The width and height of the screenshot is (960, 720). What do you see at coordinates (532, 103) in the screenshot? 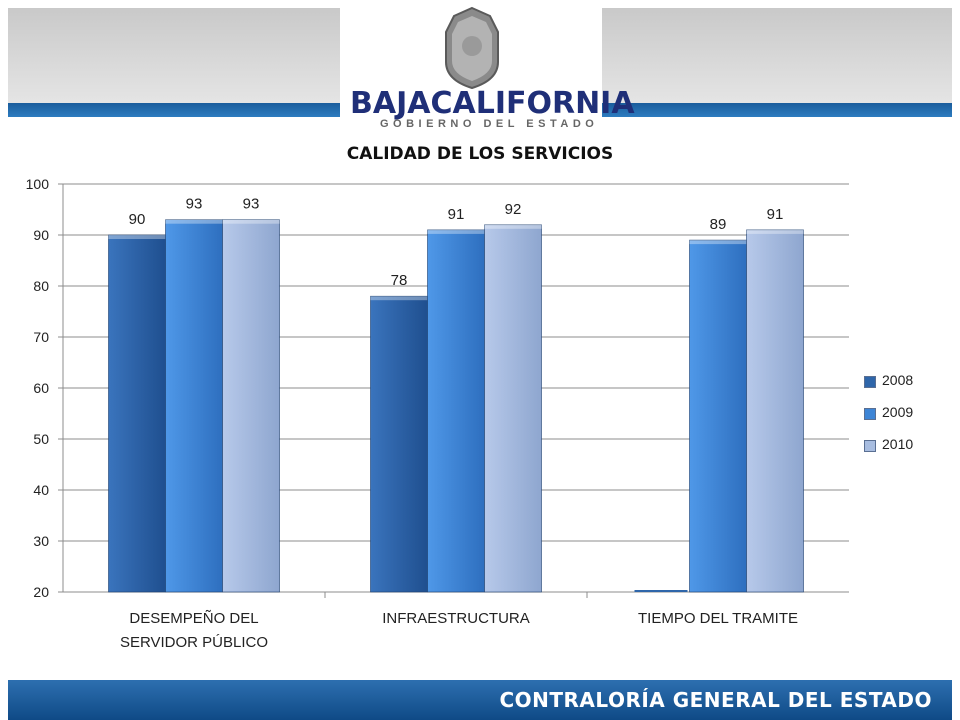
I see `brand-right: CALIFORNIA` at bounding box center [532, 103].